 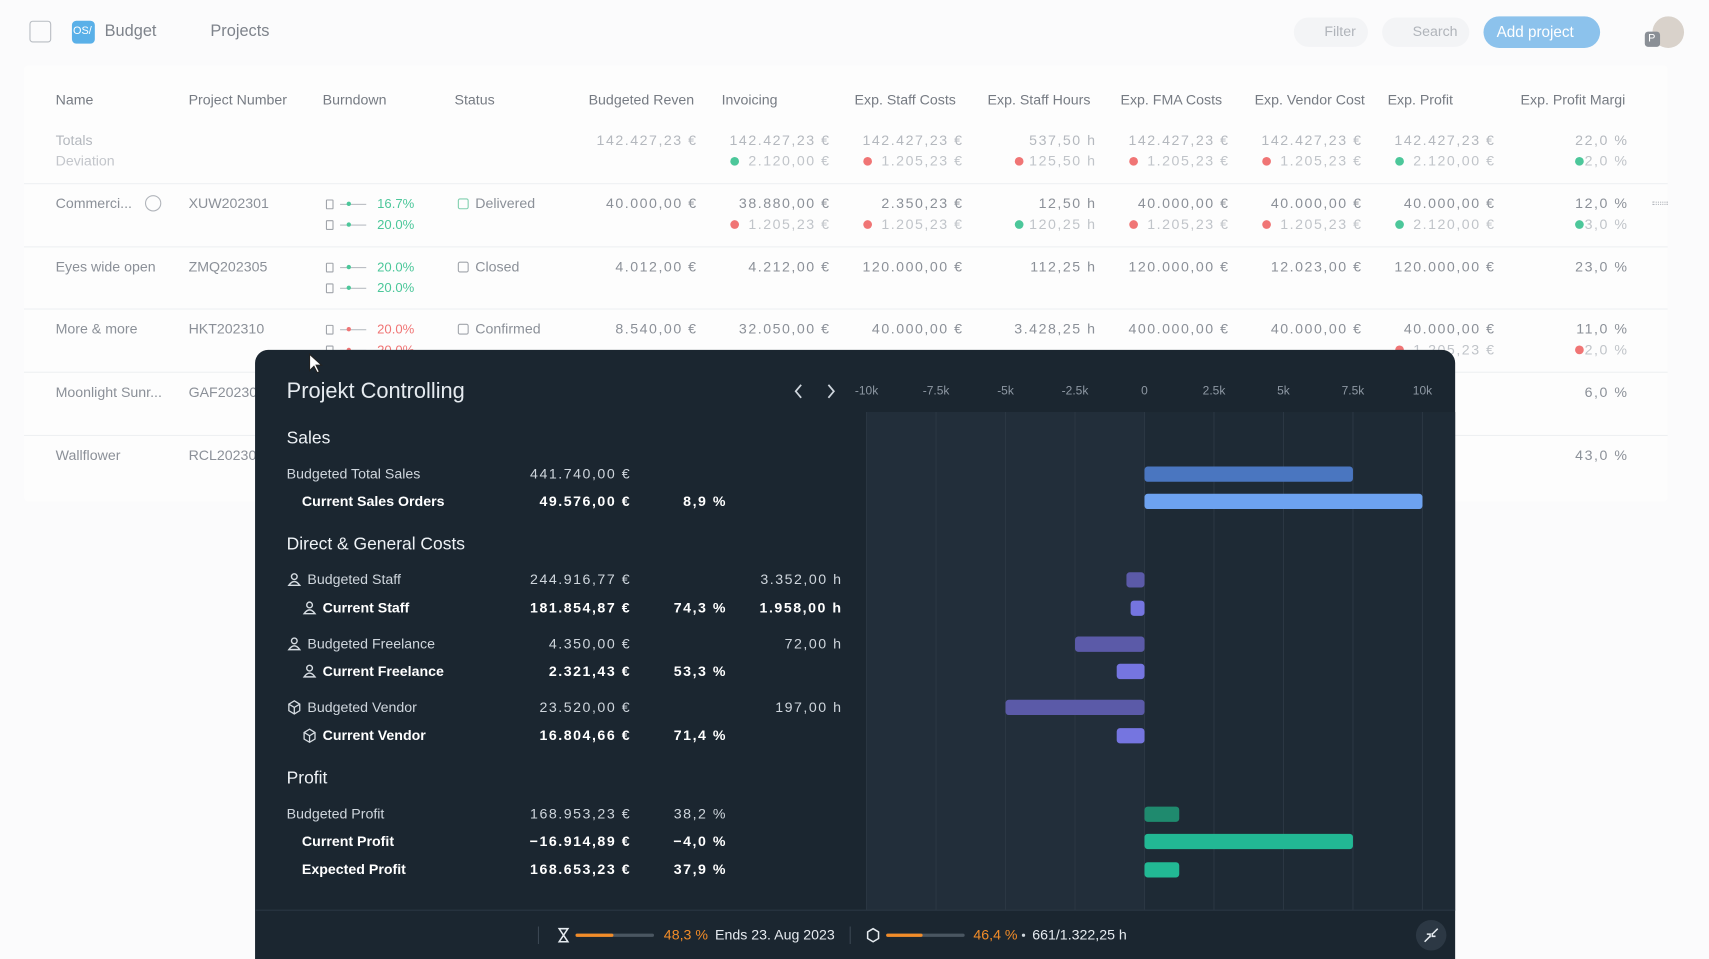 I want to click on column-header: Exp. Profit, so click(x=1420, y=99).